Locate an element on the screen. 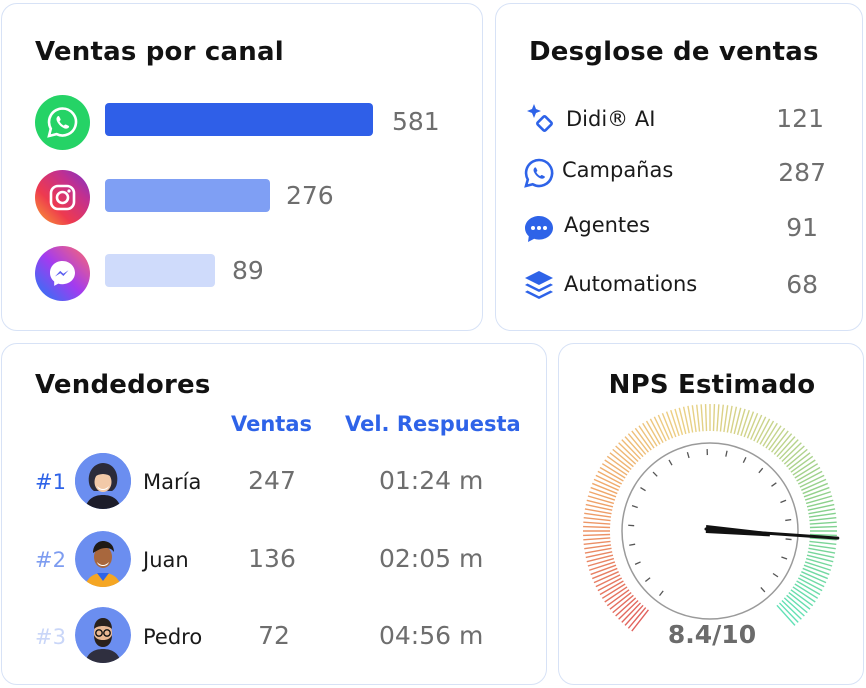 Image resolution: width=866 pixels, height=688 pixels. column-header-vel-respuesta: Vel. Respuesta is located at coordinates (433, 424).